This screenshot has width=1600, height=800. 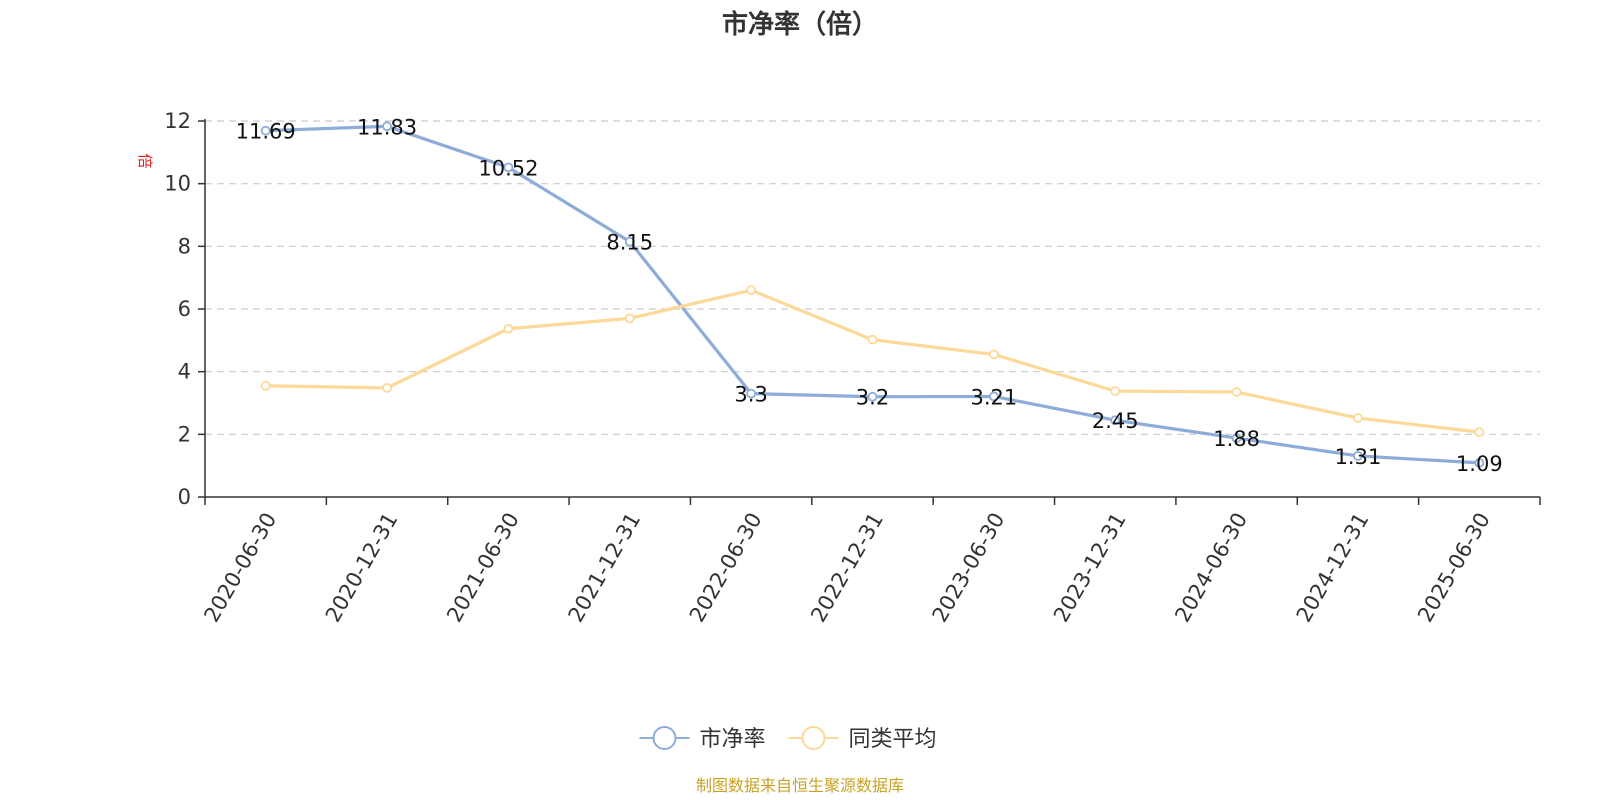 I want to click on x-tick-label-2020-06-30: 2020-06-30, so click(x=240, y=568).